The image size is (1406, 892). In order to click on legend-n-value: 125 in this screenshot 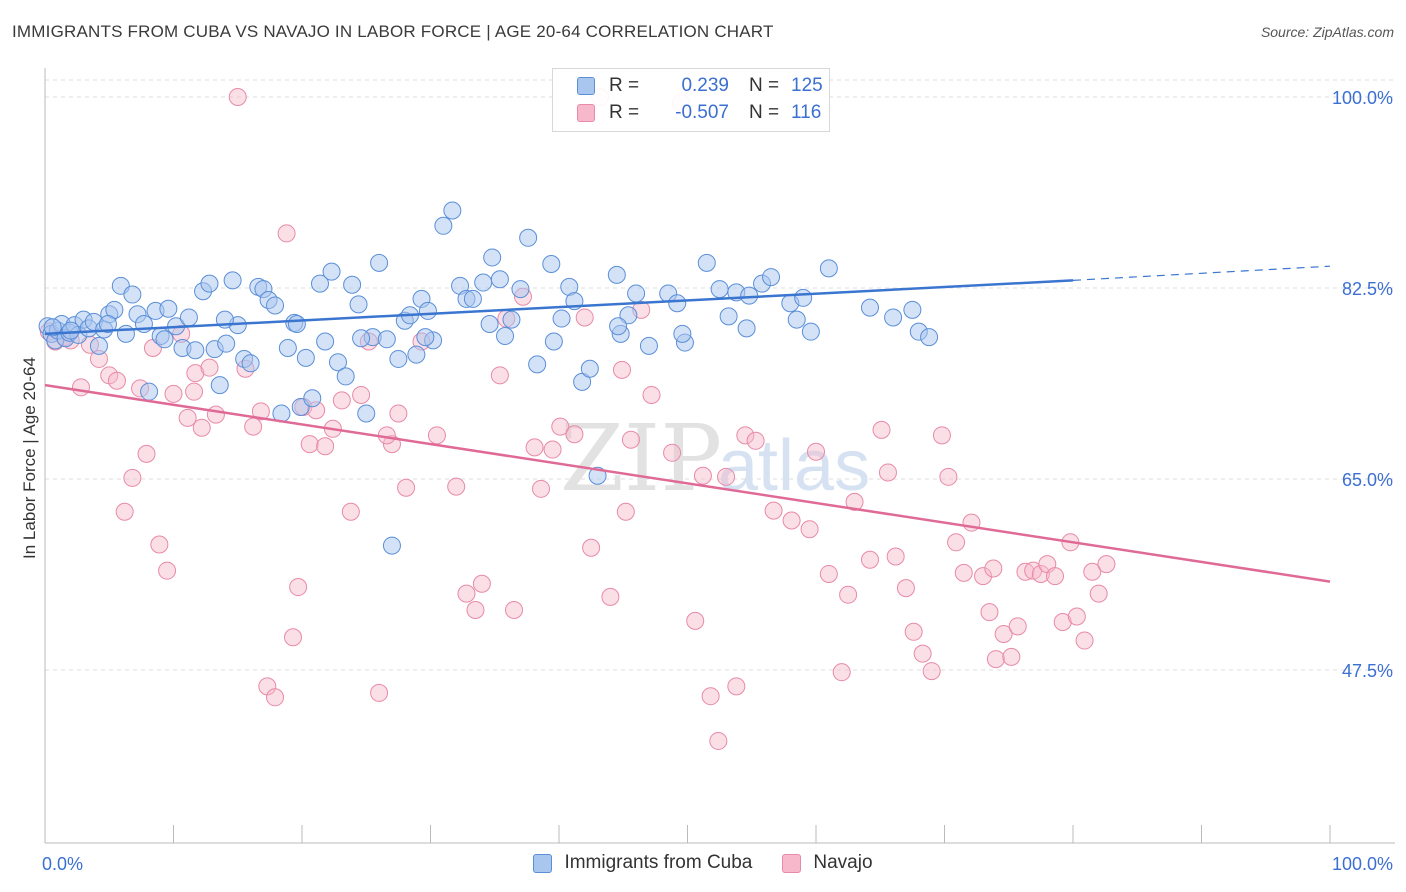, I will do `click(807, 85)`.